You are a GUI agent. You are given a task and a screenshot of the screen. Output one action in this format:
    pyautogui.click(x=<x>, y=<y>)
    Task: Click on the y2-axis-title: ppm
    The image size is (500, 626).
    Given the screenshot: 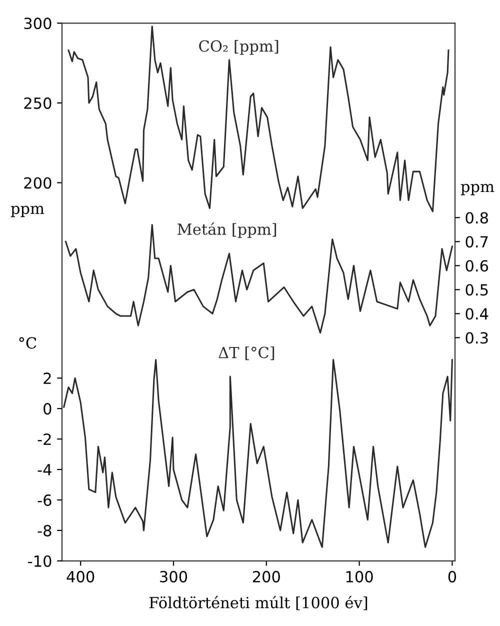 What is the action you would take?
    pyautogui.click(x=477, y=190)
    